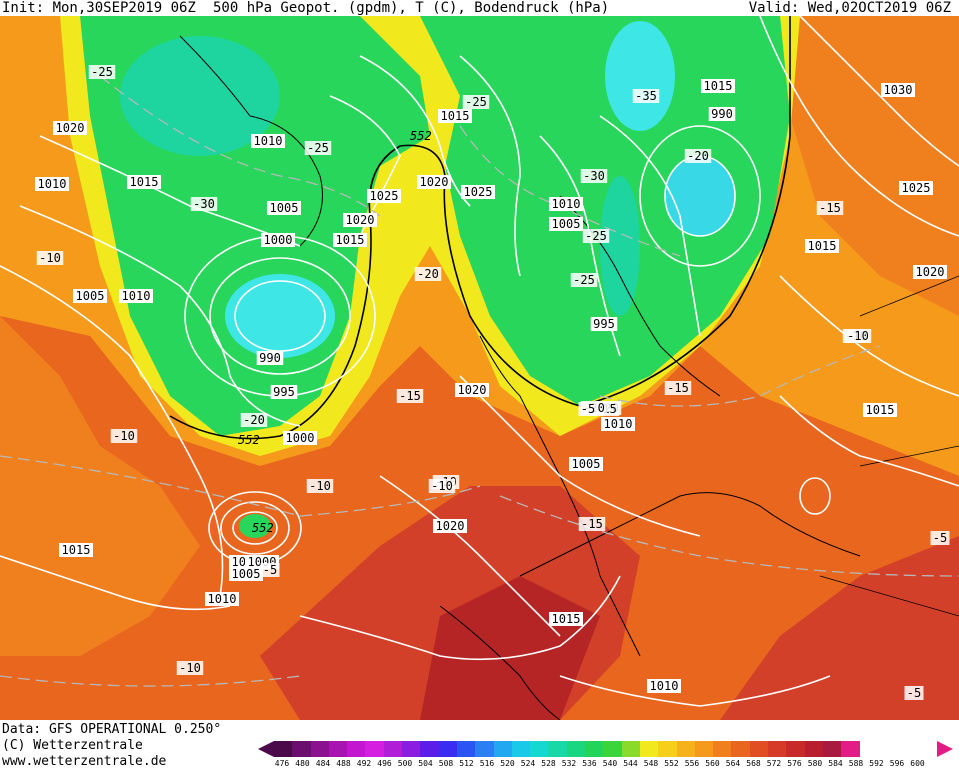 Image resolution: width=959 pixels, height=770 pixels. What do you see at coordinates (405, 763) in the screenshot?
I see `scale-tick-label: 500` at bounding box center [405, 763].